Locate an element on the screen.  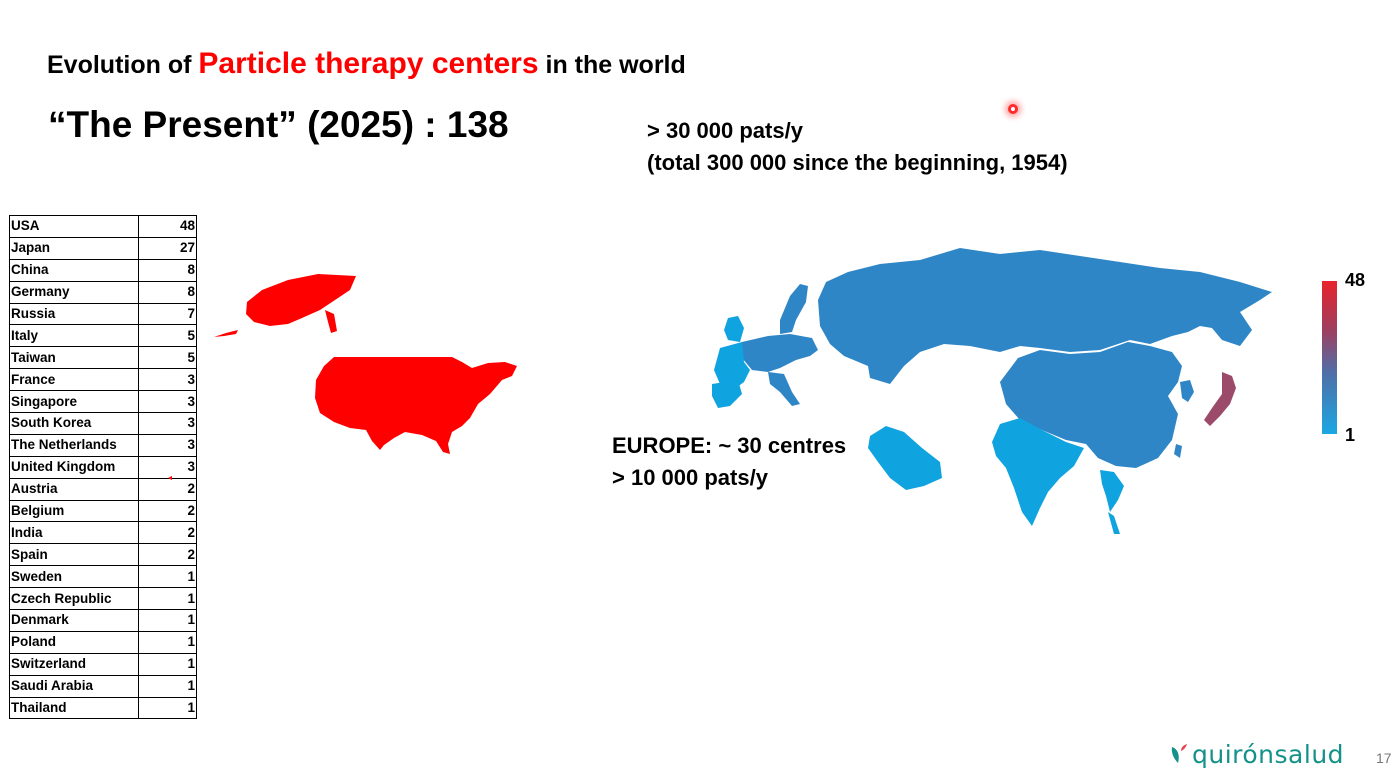
alaska-shape is located at coordinates (301, 300).